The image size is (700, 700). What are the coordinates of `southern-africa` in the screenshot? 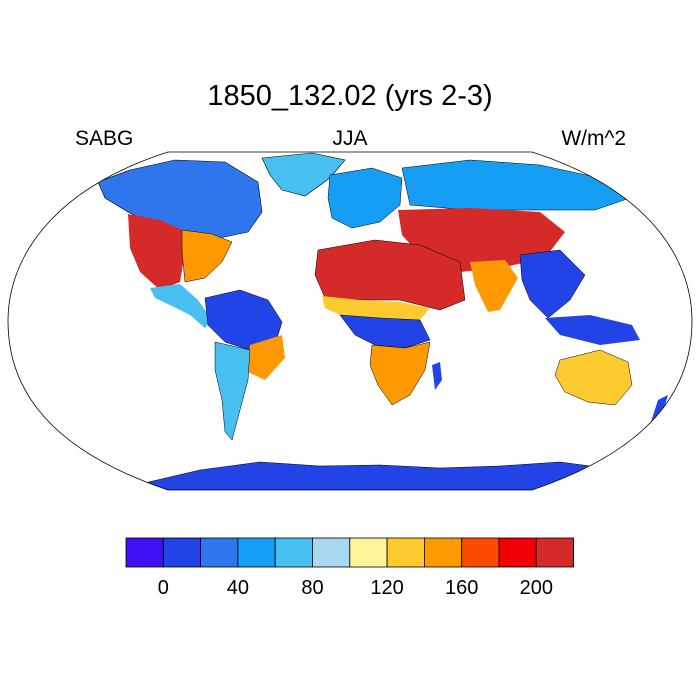 It's located at (400, 373).